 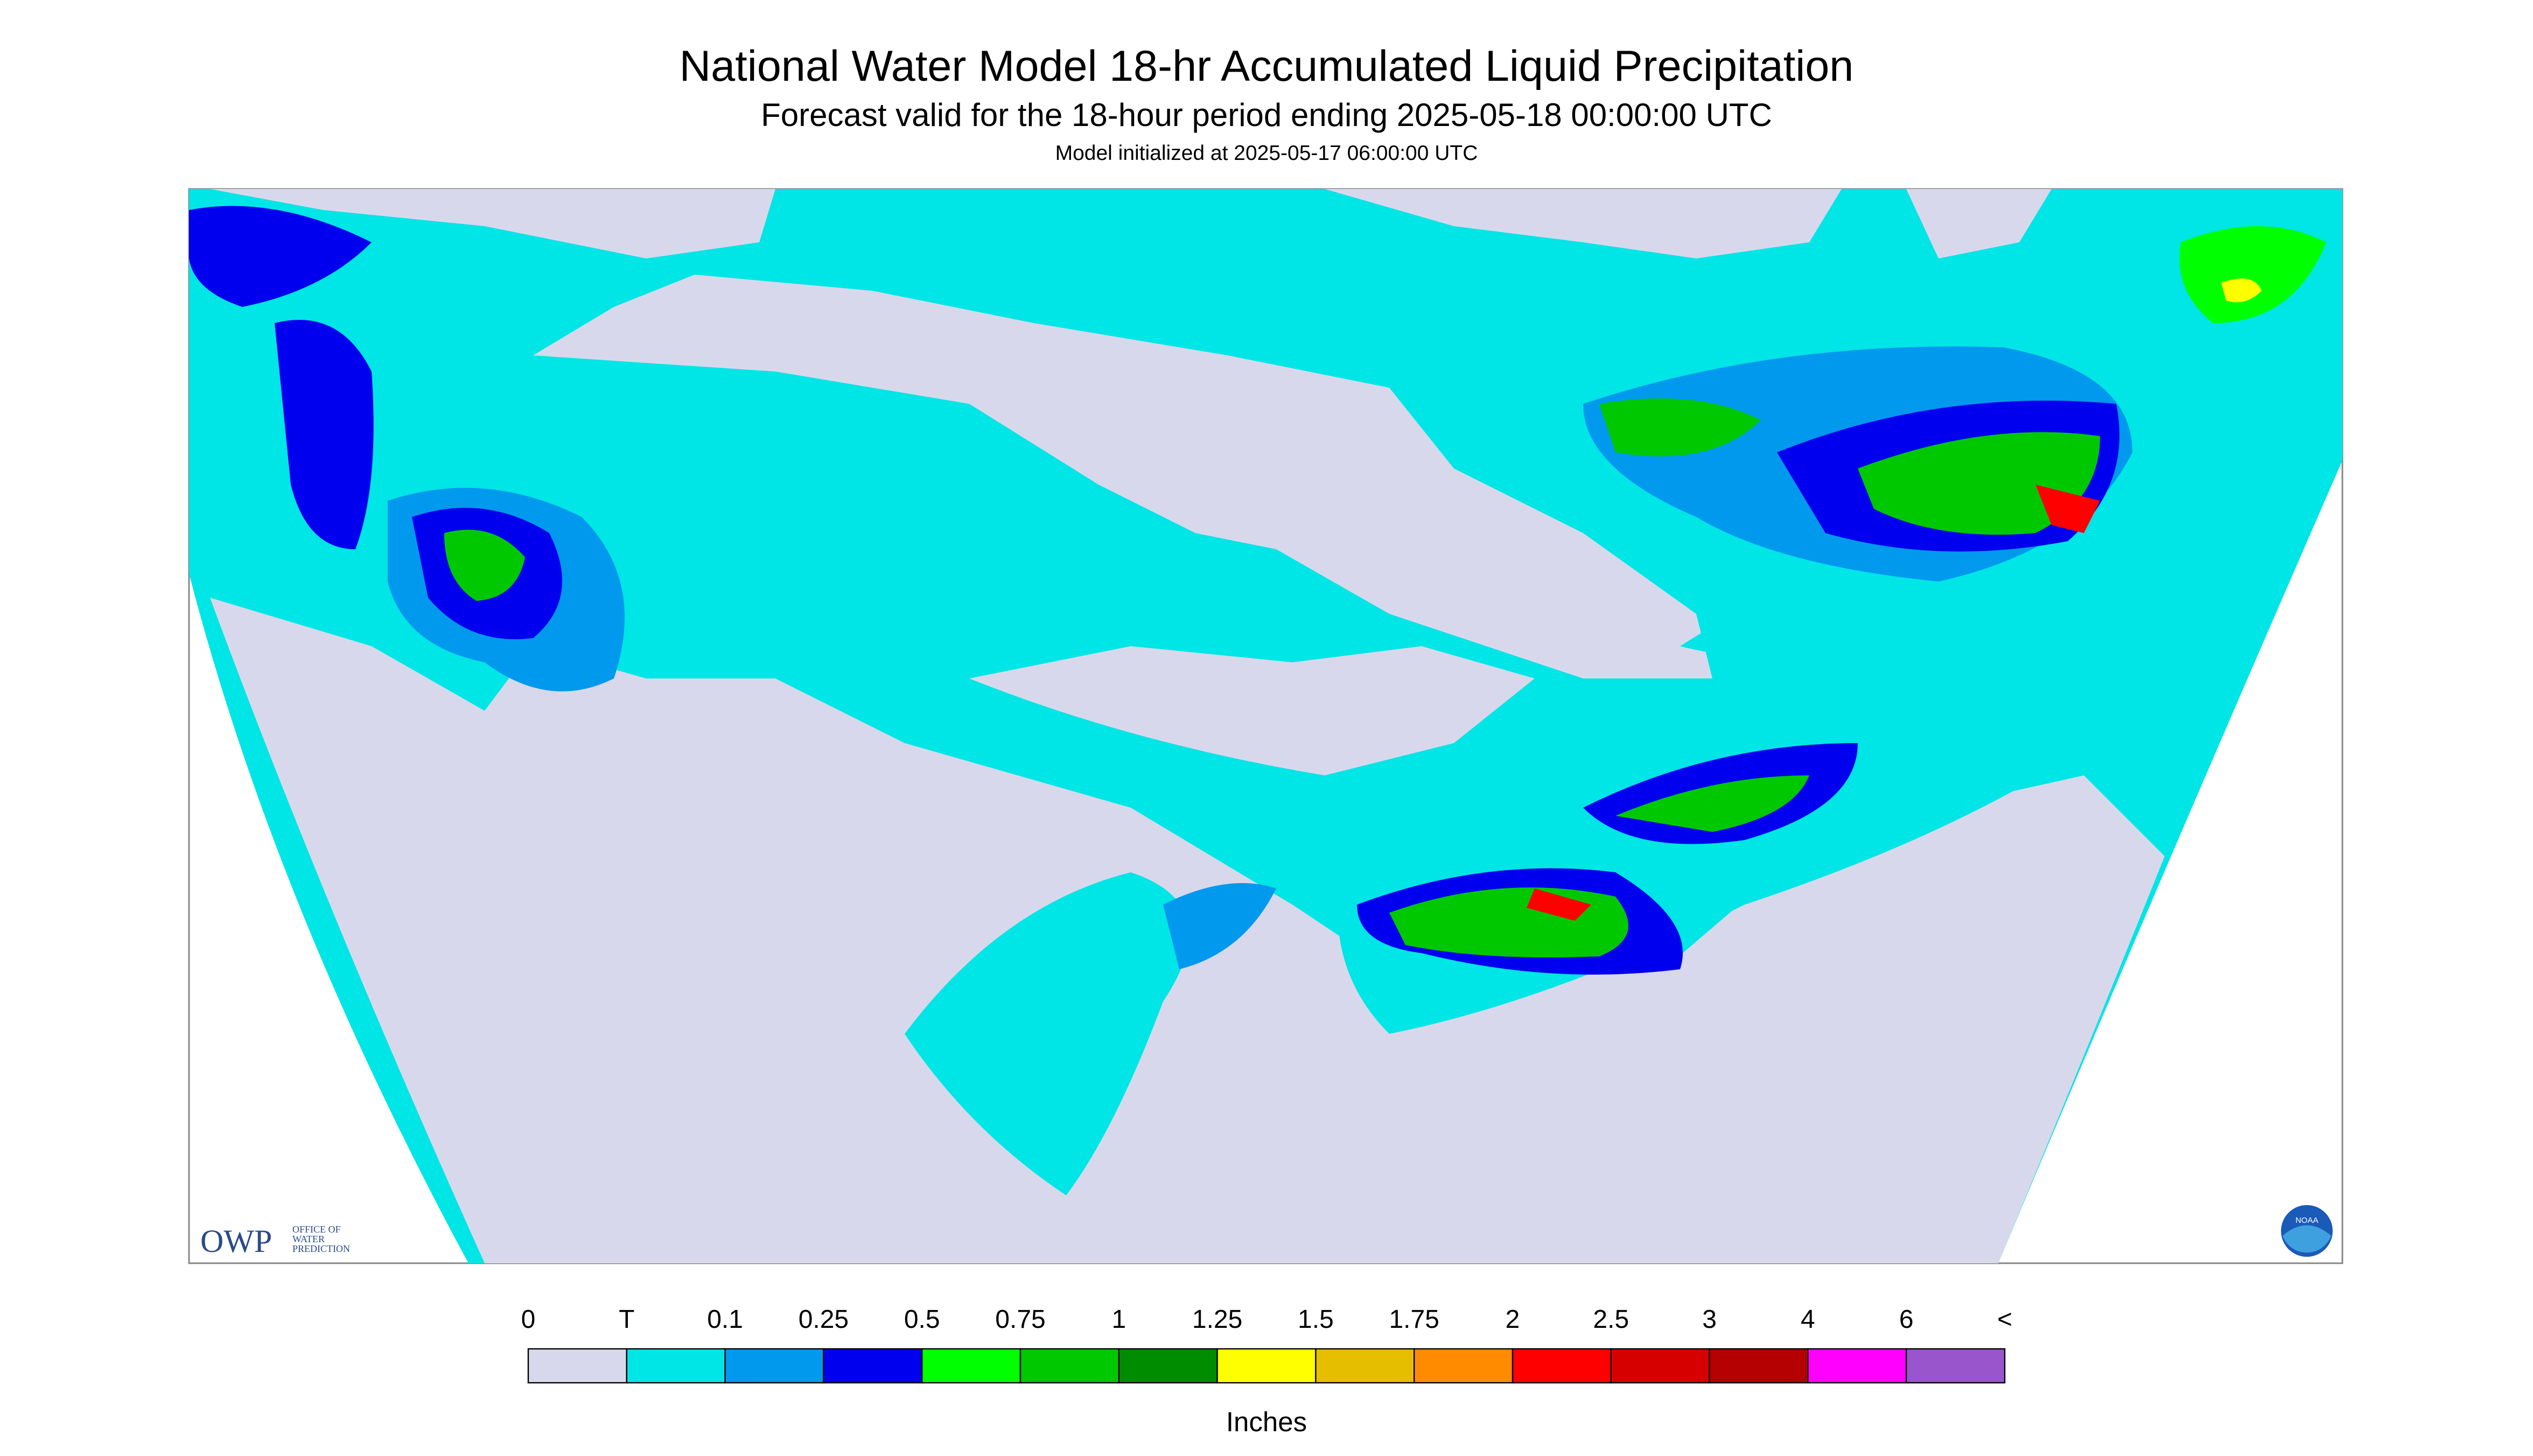 What do you see at coordinates (1611, 1319) in the screenshot?
I see `legend-label: 2.5` at bounding box center [1611, 1319].